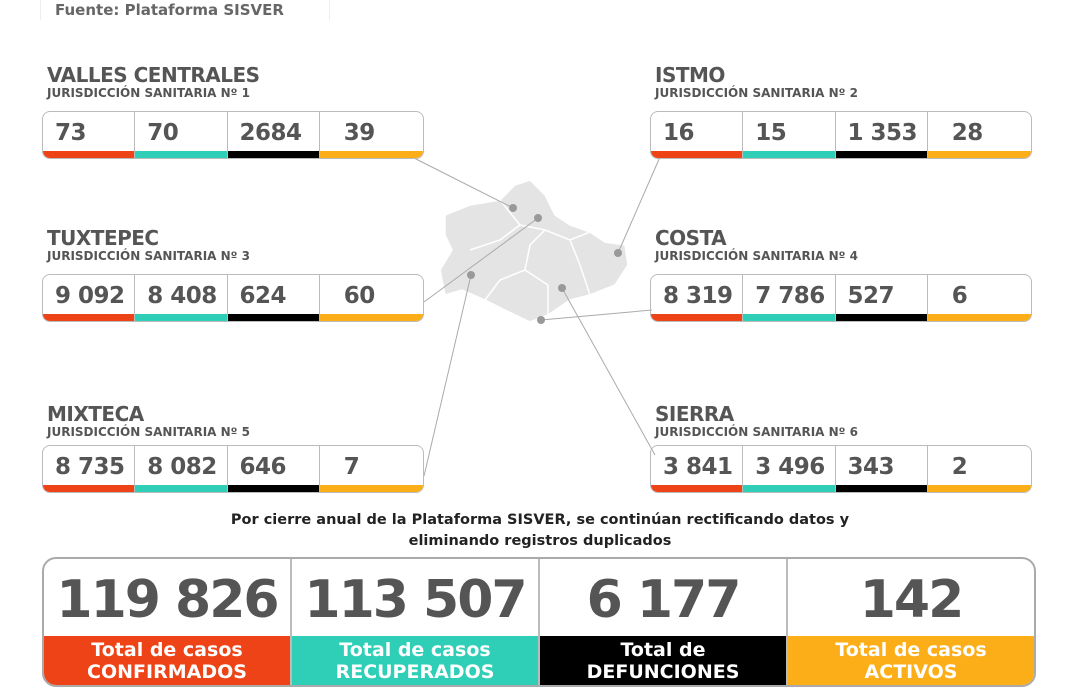 This screenshot has height=687, width=1080. I want to click on source-label: Fuente: Plataforma SISVER, so click(185, 10).